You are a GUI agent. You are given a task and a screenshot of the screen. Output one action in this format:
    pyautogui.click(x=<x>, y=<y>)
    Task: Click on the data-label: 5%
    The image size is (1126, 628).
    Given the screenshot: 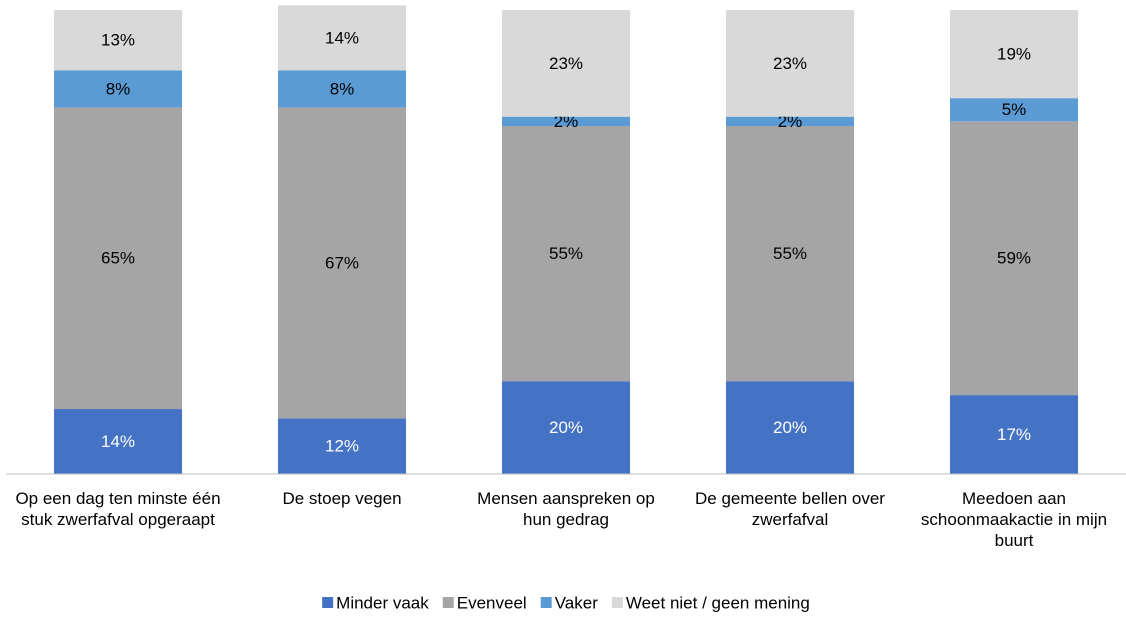 What is the action you would take?
    pyautogui.click(x=1014, y=109)
    